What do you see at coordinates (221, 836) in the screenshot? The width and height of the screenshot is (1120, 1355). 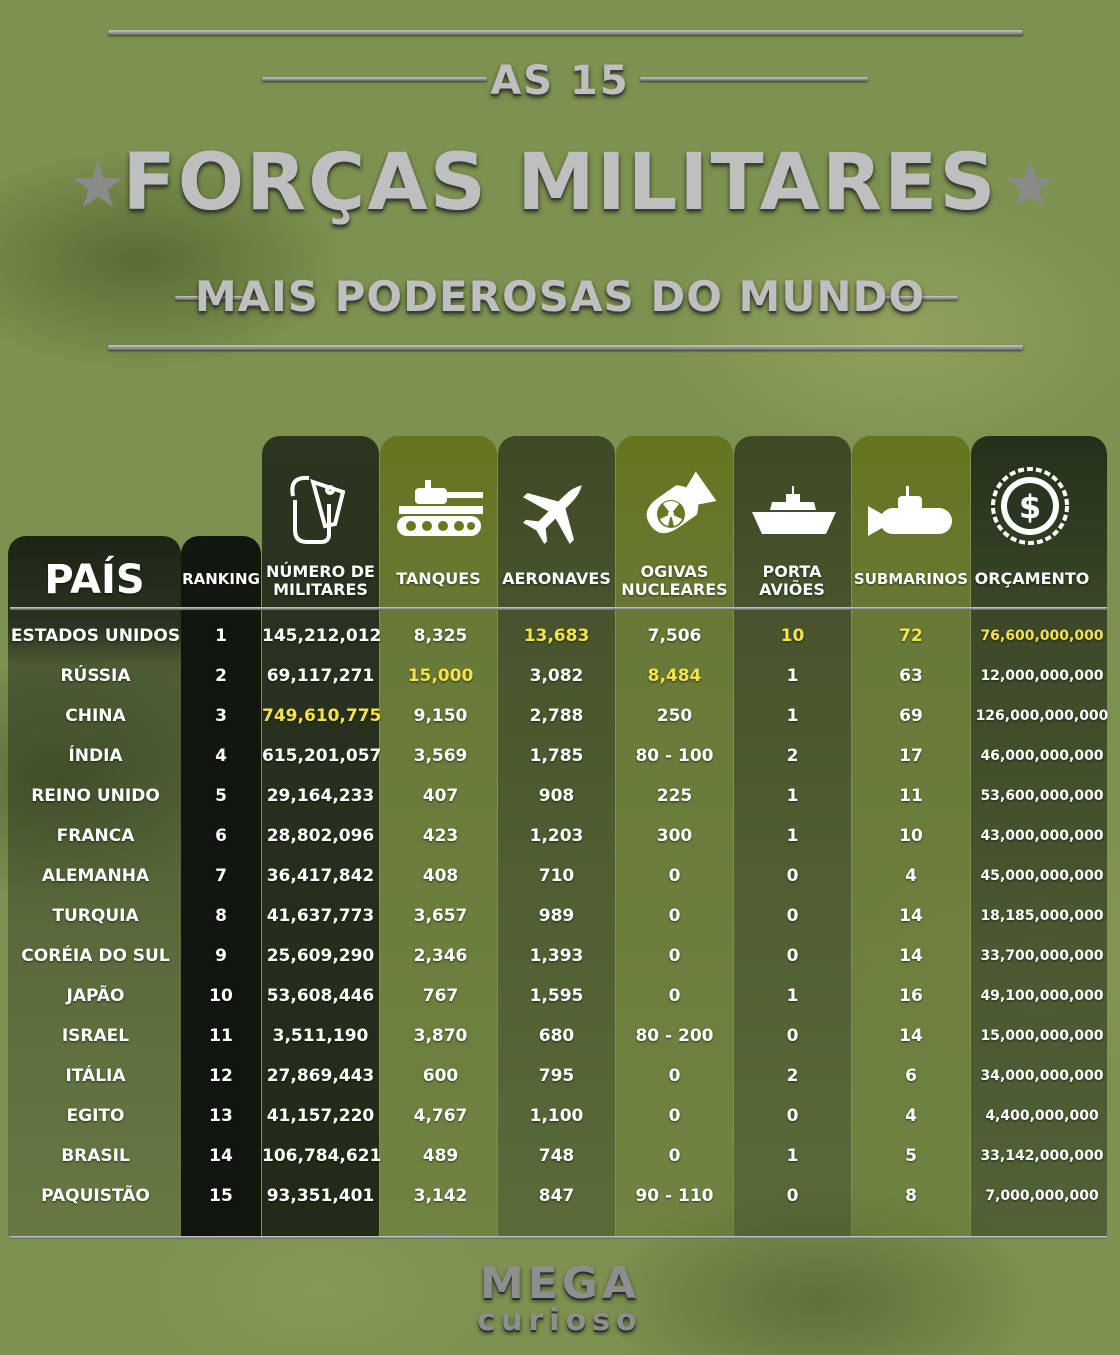 I see `cell-ranking: 6` at bounding box center [221, 836].